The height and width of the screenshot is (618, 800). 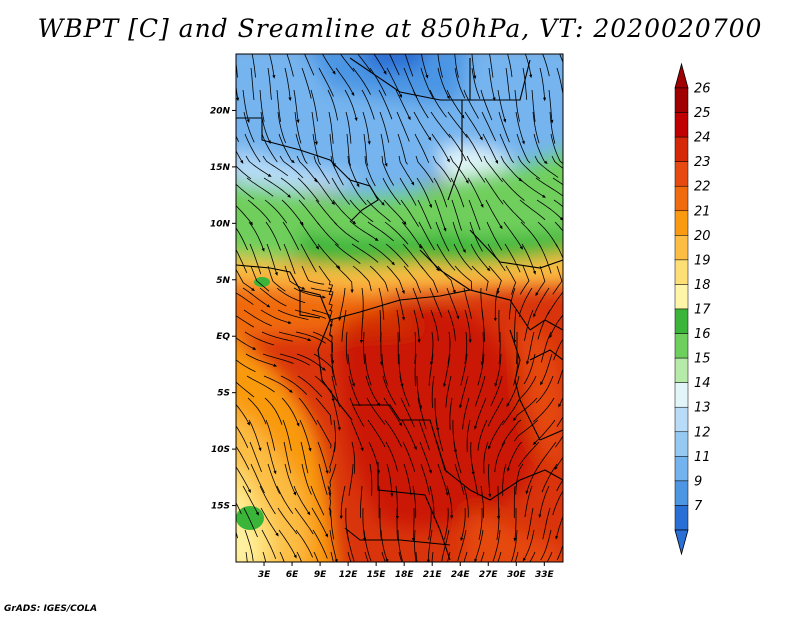 I want to click on x-tick-label: 6E, so click(x=292, y=575).